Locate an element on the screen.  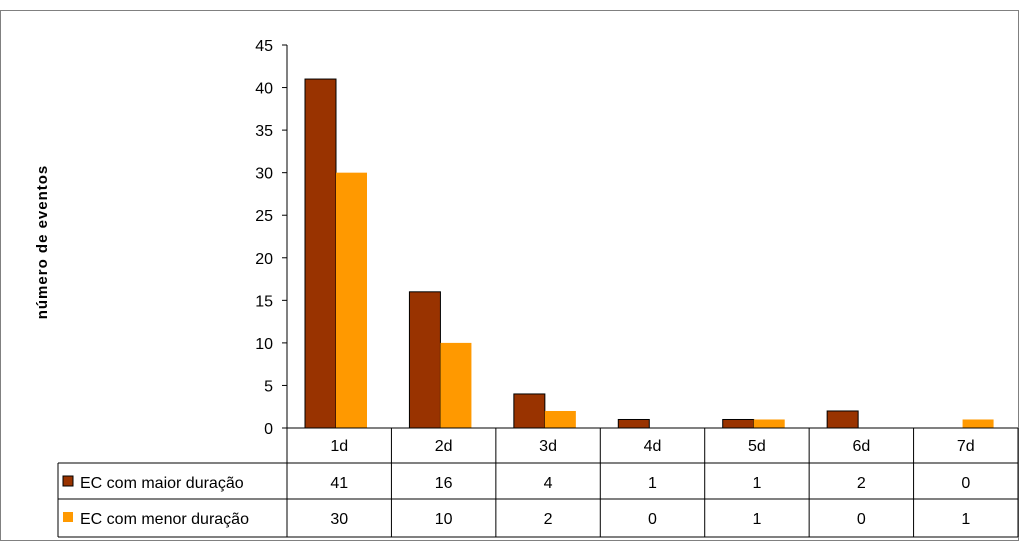
table-cell-value: 4 is located at coordinates (548, 483).